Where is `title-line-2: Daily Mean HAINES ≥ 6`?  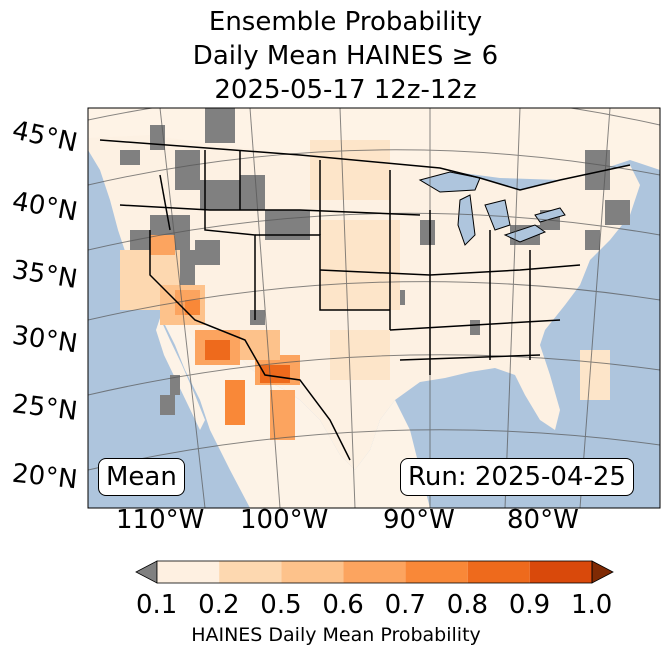 title-line-2: Daily Mean HAINES ≥ 6 is located at coordinates (345, 56).